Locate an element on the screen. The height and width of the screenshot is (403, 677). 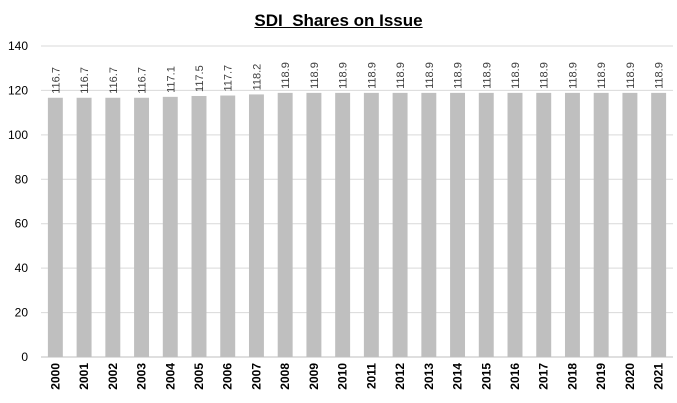
x-tick-label: 2007 is located at coordinates (256, 376).